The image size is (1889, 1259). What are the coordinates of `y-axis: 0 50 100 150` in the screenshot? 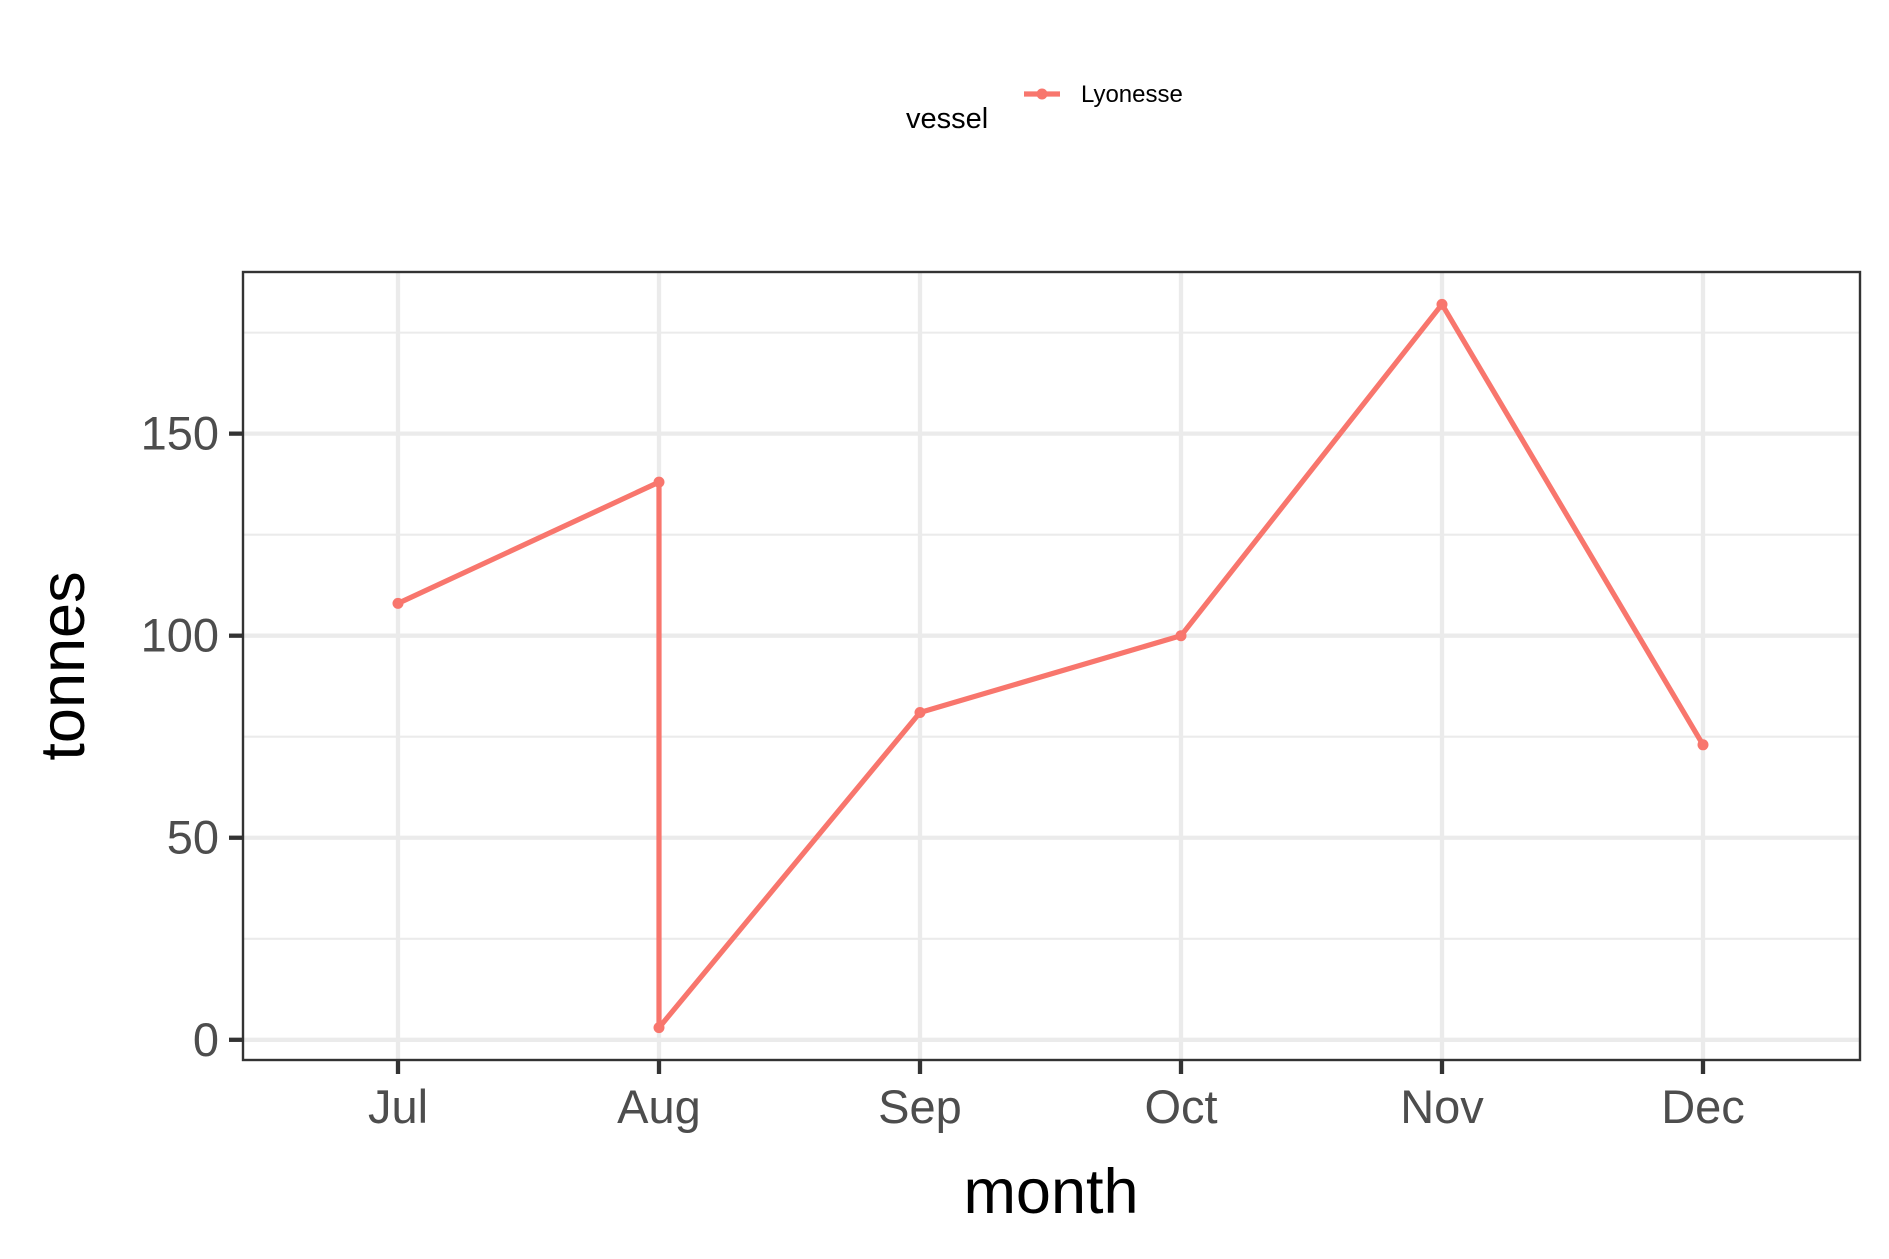 It's located at (192, 736).